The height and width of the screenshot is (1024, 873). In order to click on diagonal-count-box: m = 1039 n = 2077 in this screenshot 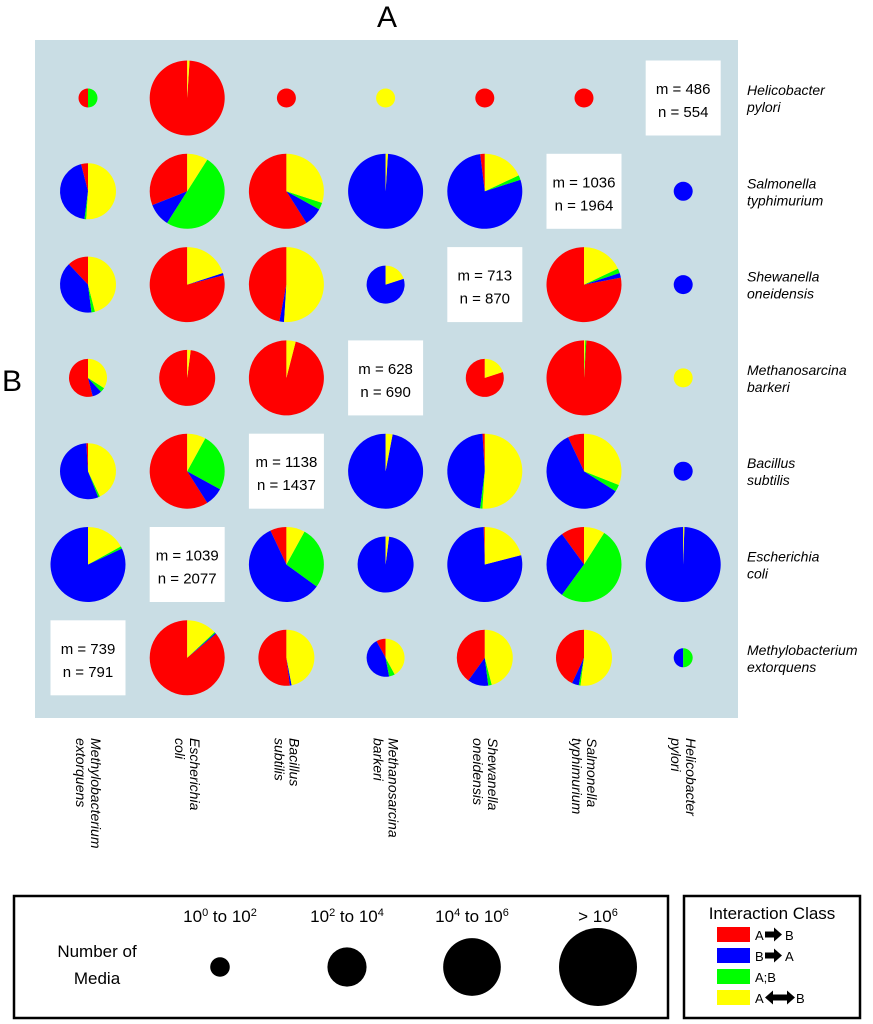, I will do `click(187, 564)`.